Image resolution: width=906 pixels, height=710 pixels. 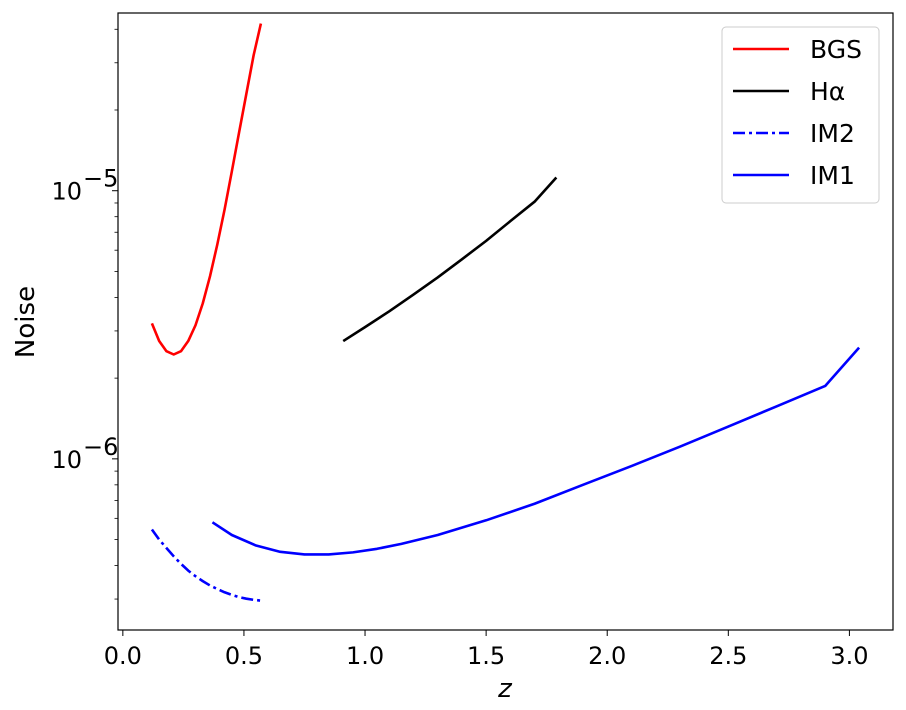 What do you see at coordinates (827, 91) in the screenshot?
I see `legend-label: Hα` at bounding box center [827, 91].